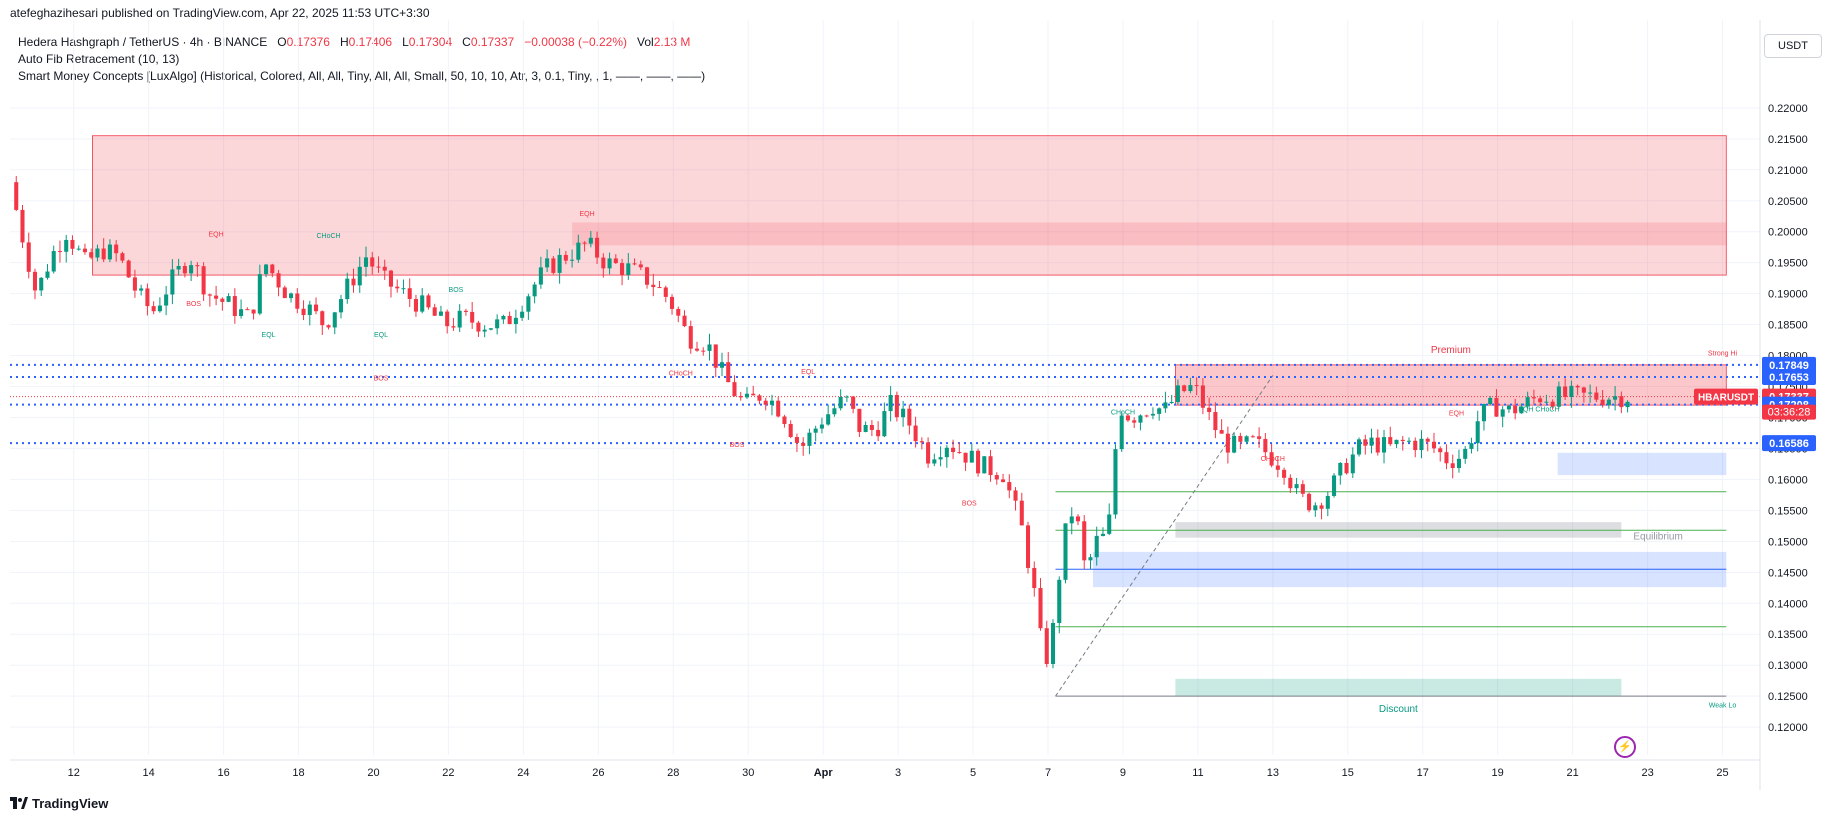 The height and width of the screenshot is (821, 1835). What do you see at coordinates (70, 803) in the screenshot?
I see `footer-brand: TradingView` at bounding box center [70, 803].